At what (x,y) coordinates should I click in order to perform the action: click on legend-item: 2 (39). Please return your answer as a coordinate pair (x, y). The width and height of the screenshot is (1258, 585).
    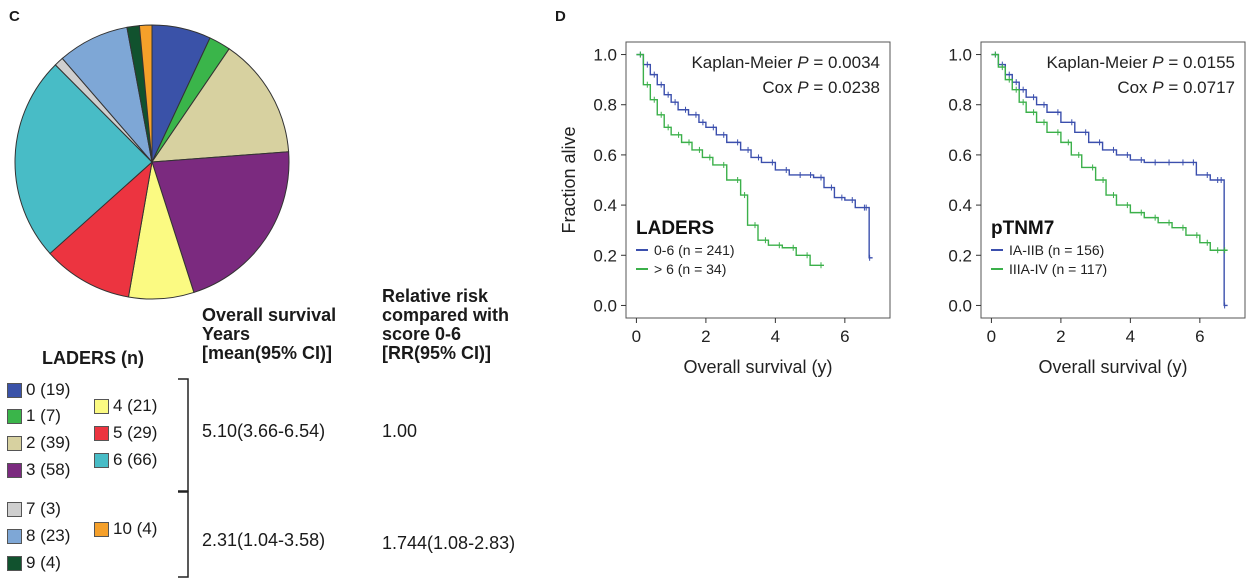
    Looking at the image, I should click on (38, 443).